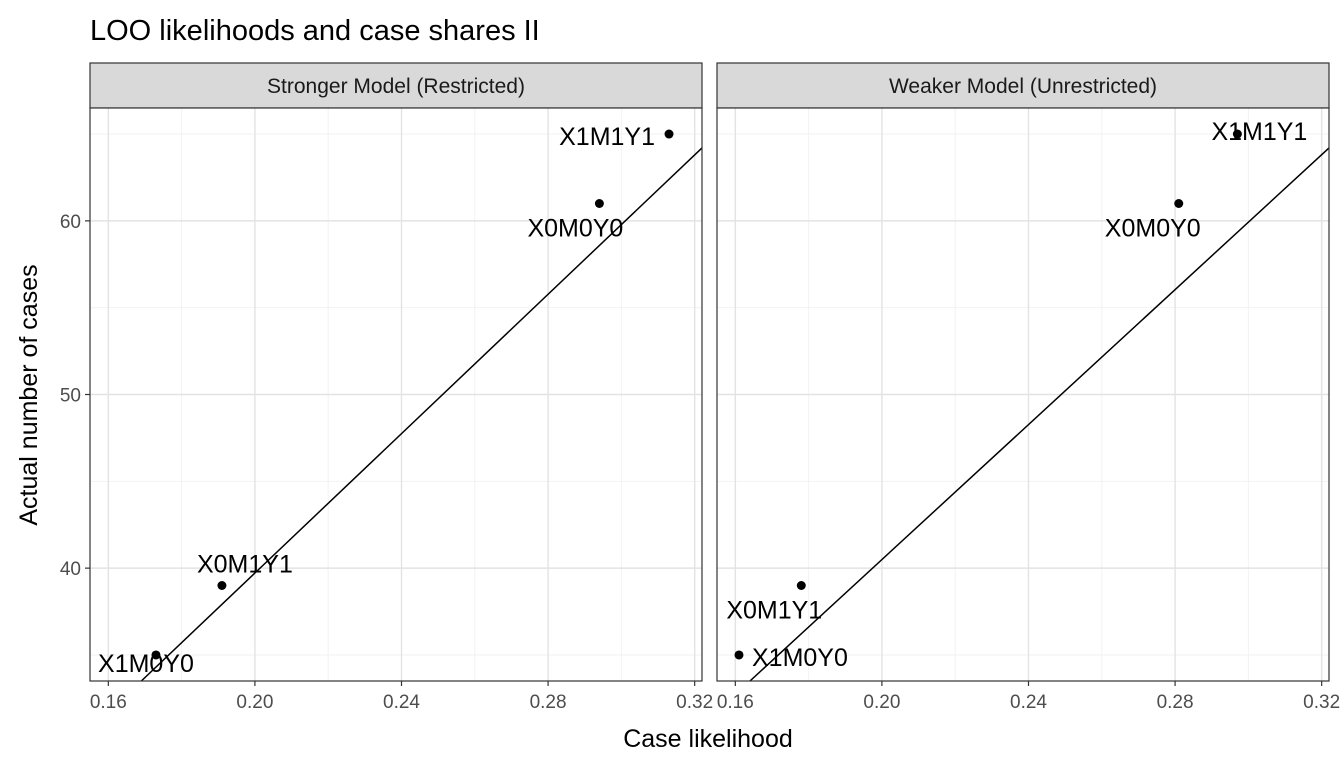 This screenshot has width=1344, height=768. What do you see at coordinates (70, 569) in the screenshot?
I see `y-tick-label: 40` at bounding box center [70, 569].